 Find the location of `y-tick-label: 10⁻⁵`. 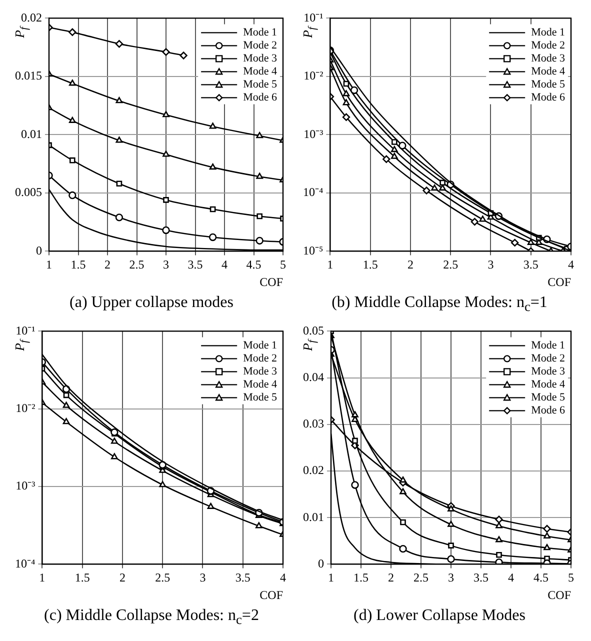

y-tick-label: 10⁻⁵ is located at coordinates (313, 250).